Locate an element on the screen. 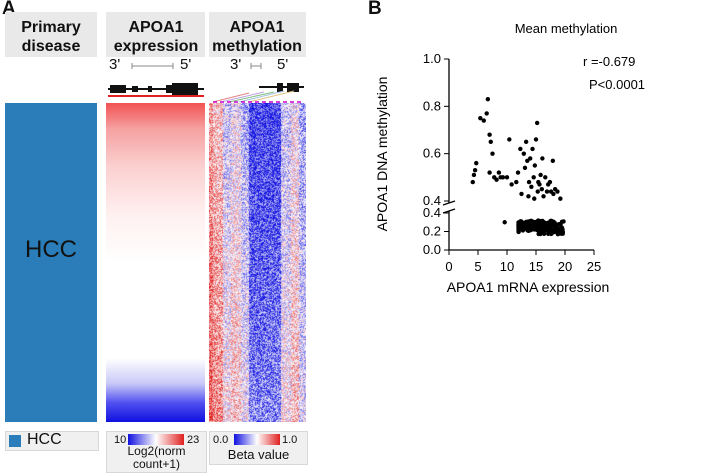 The image size is (713, 476). axis-break-top is located at coordinates (449, 203).